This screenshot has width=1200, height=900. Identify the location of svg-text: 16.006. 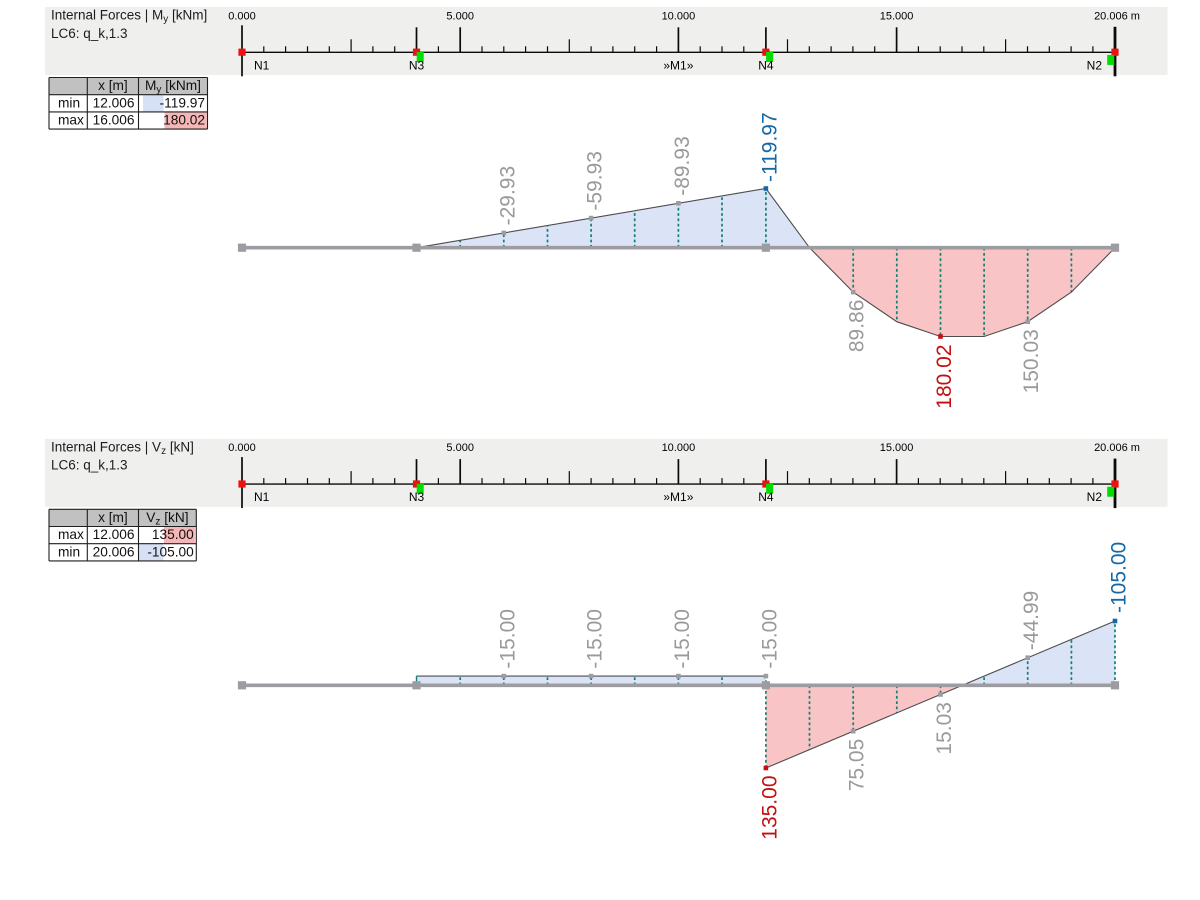
(114, 120).